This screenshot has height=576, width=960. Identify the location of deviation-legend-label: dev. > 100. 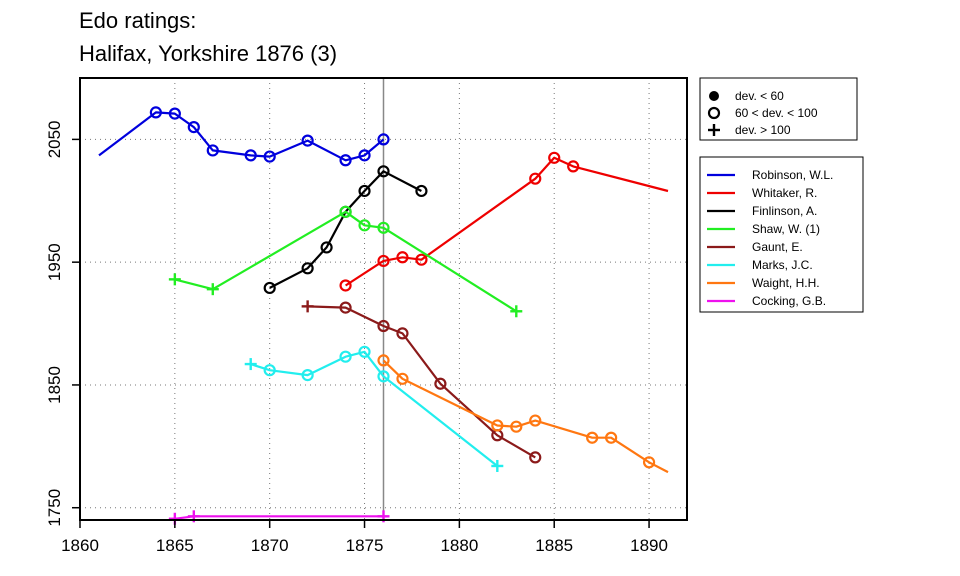
(763, 130).